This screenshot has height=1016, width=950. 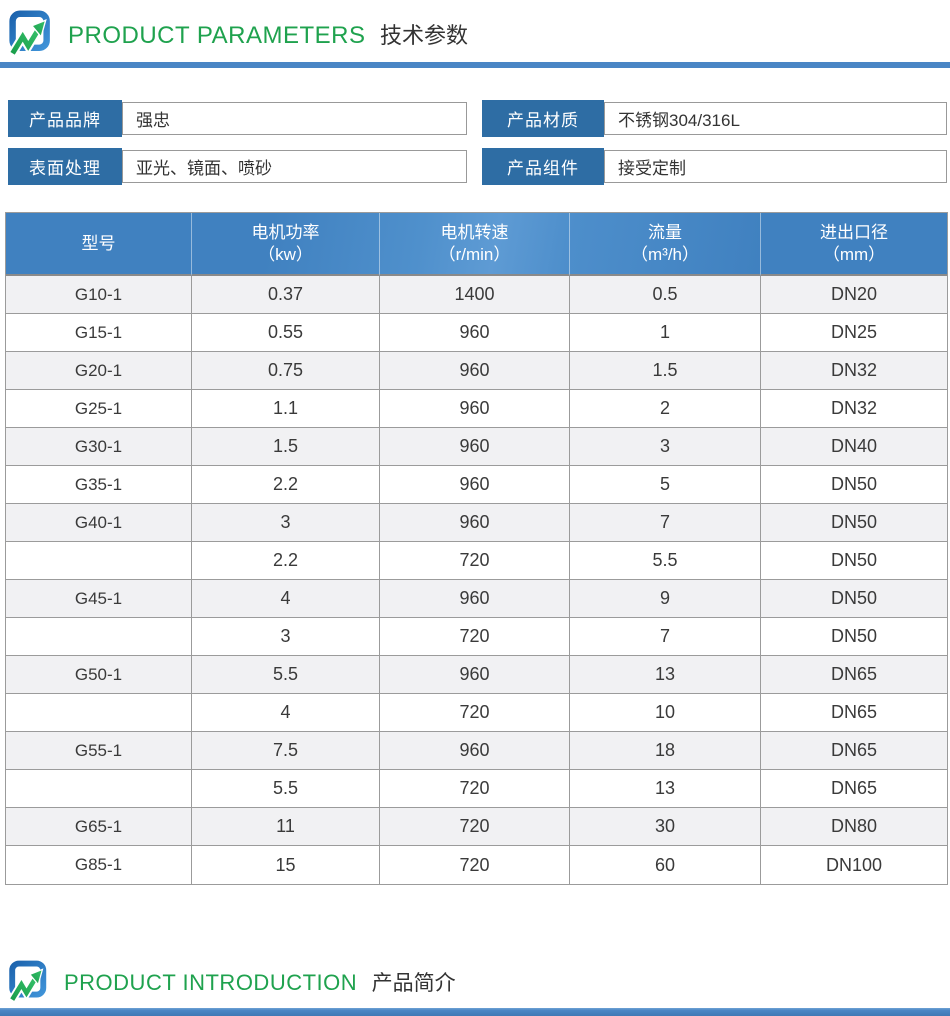 What do you see at coordinates (475, 29) in the screenshot?
I see `section-header: PRODUCT PARAMETERS 技术参数` at bounding box center [475, 29].